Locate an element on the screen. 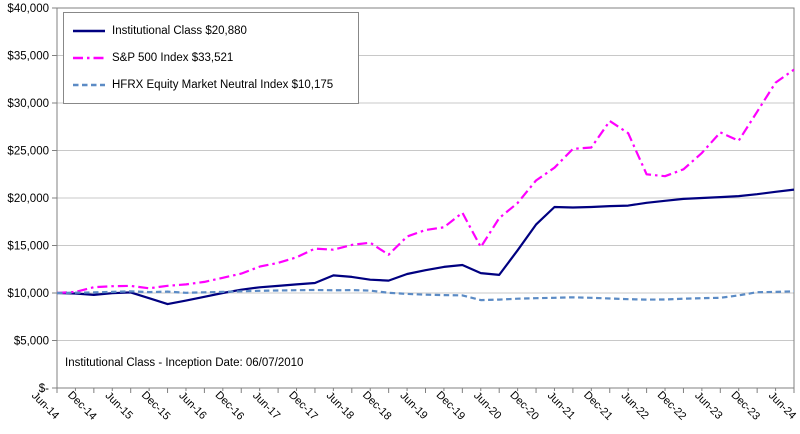  x-tick-label: Jun-16 is located at coordinates (192, 406).